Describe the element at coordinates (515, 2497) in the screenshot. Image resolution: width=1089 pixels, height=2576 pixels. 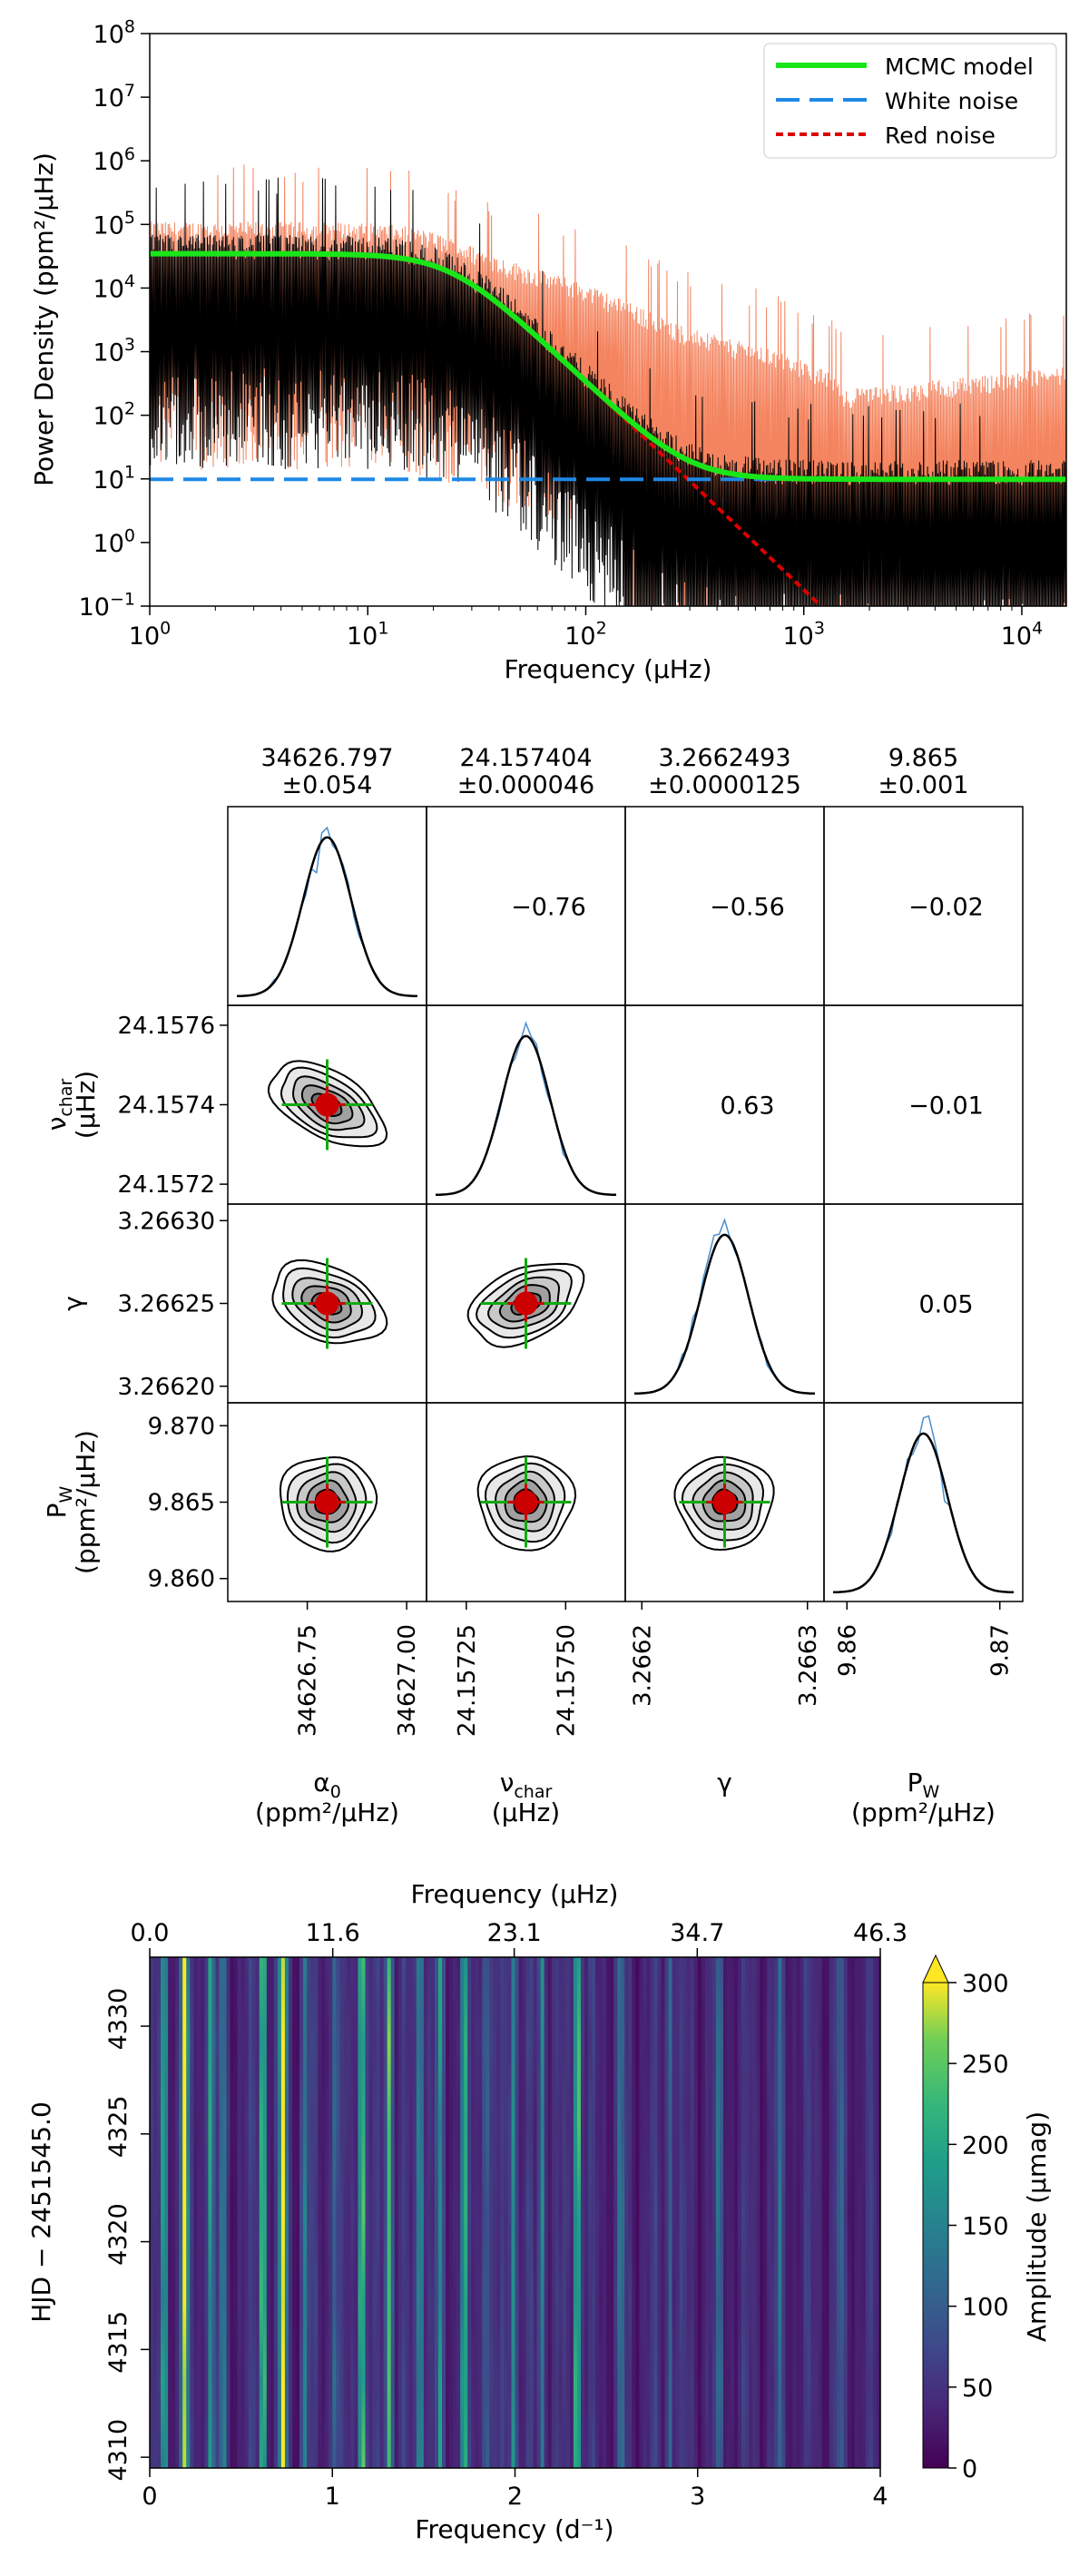
I see `heatmap-x-tick-label: 2` at that location.